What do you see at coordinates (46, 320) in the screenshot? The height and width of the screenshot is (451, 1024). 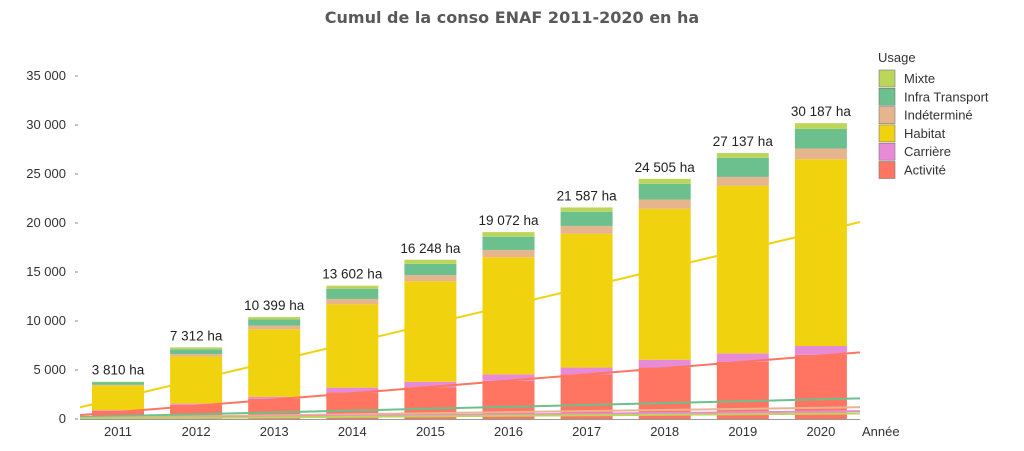 I see `y-tick-label: 10 000` at bounding box center [46, 320].